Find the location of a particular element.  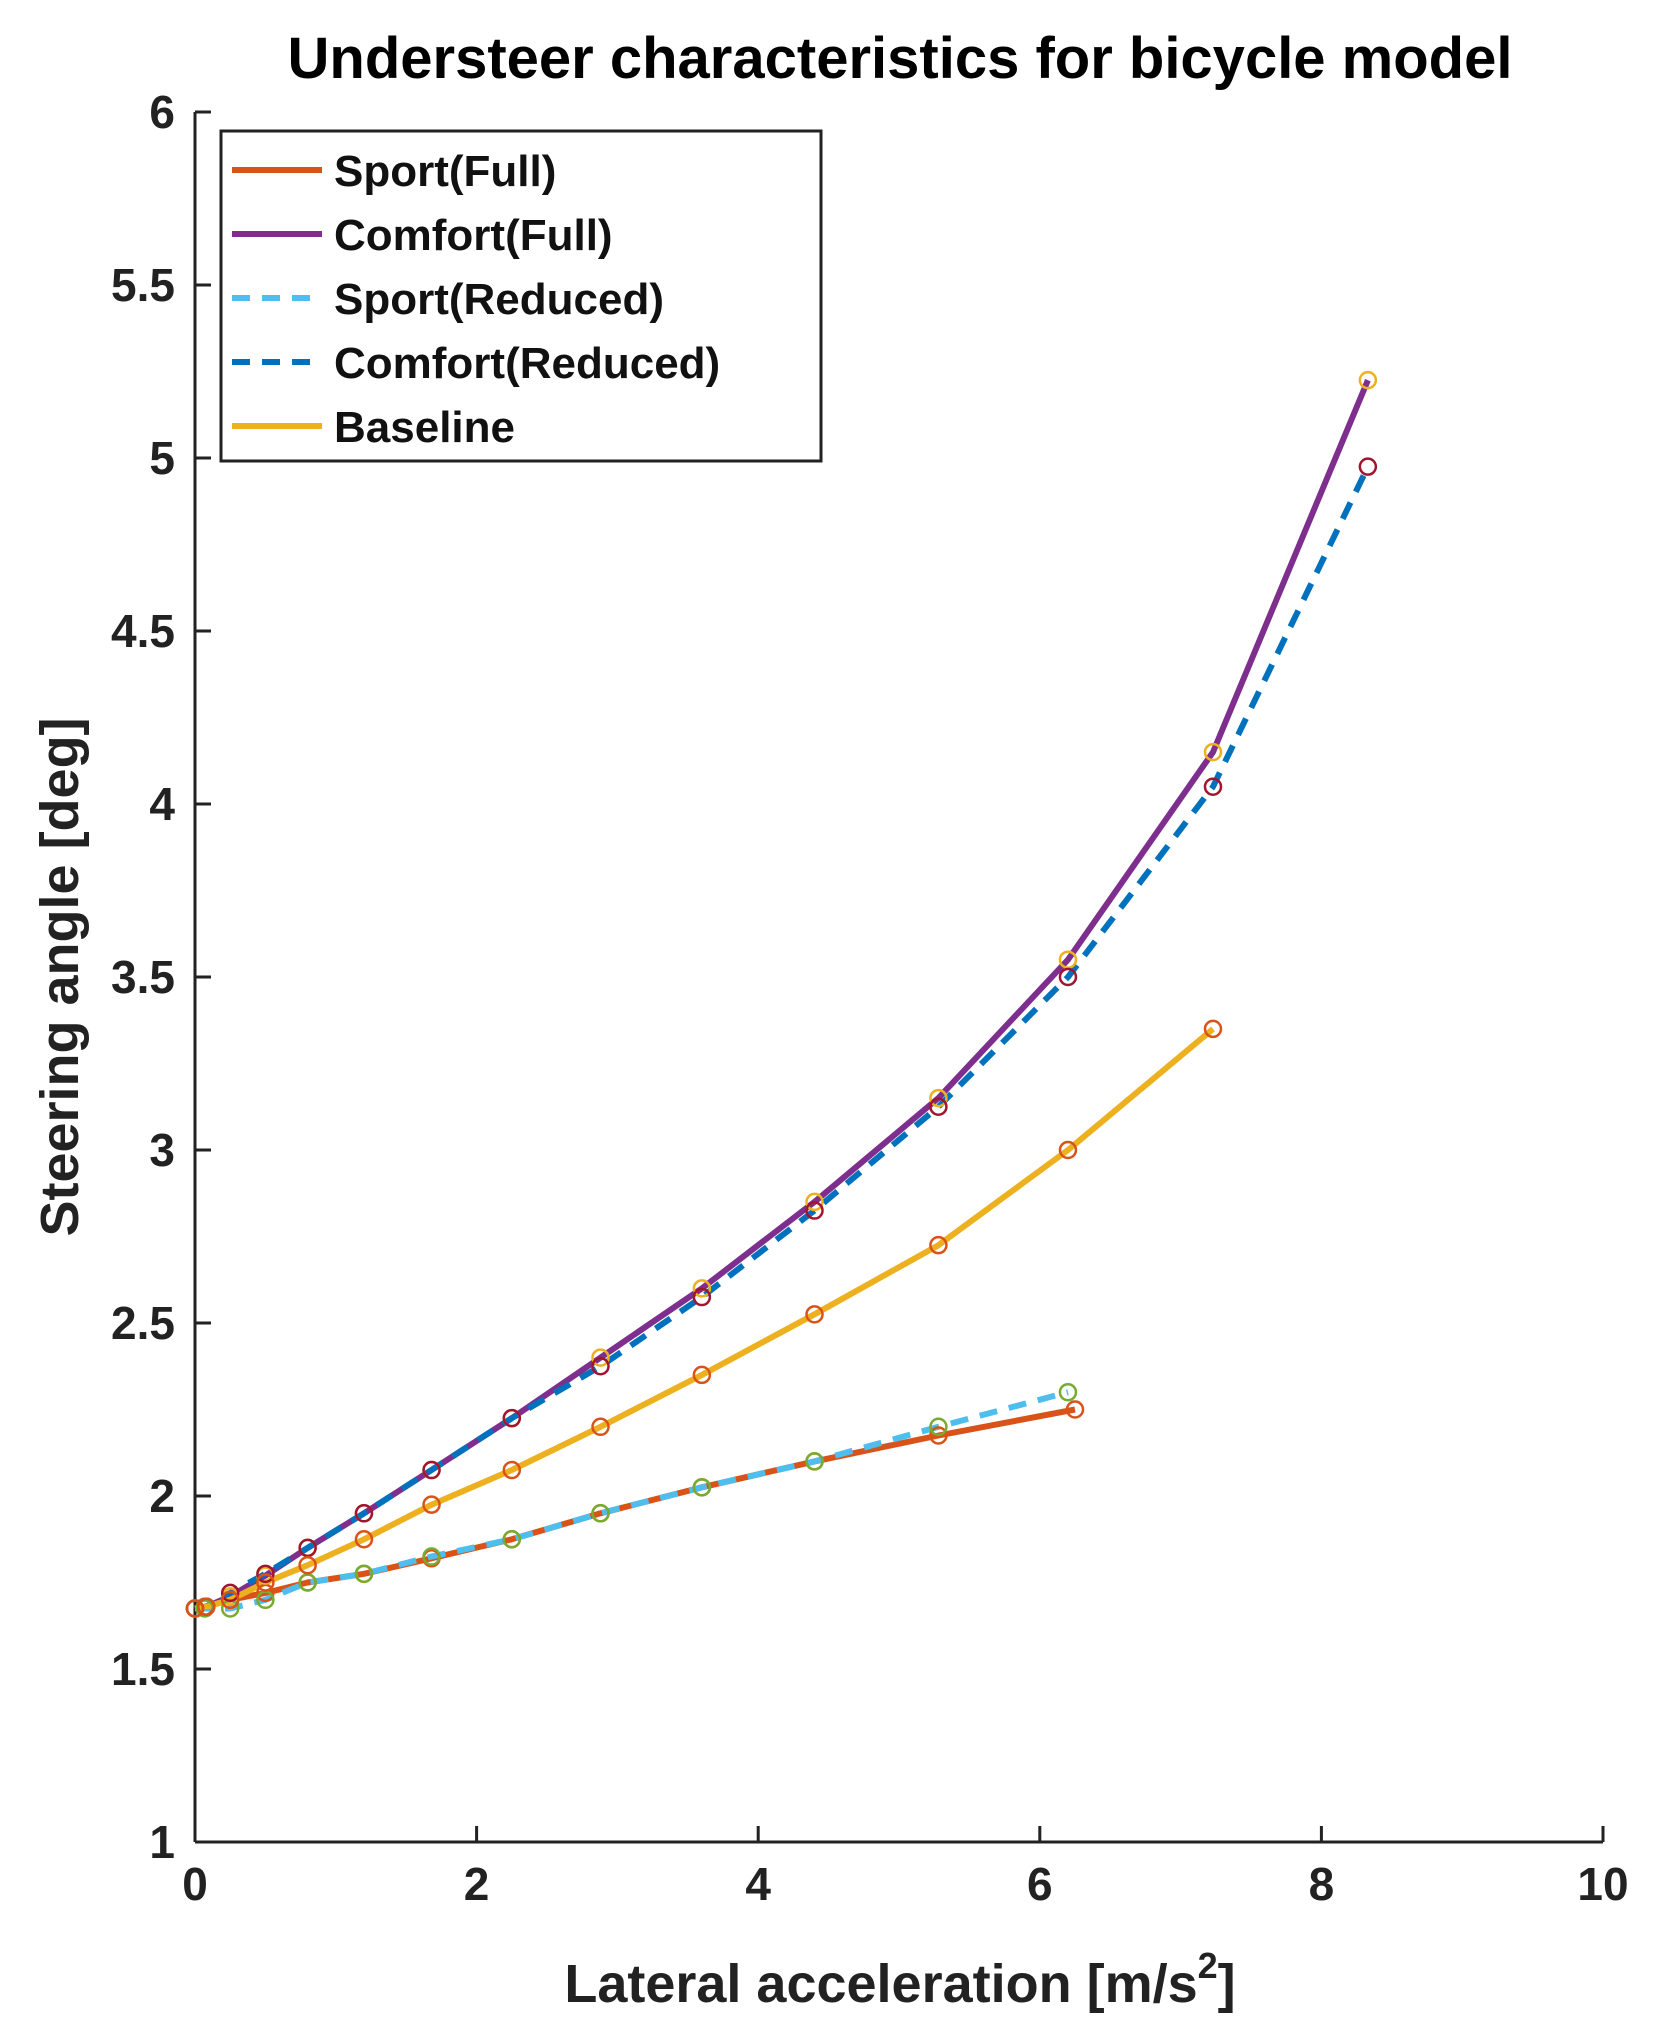

x-tick-label: 4 is located at coordinates (758, 1884).